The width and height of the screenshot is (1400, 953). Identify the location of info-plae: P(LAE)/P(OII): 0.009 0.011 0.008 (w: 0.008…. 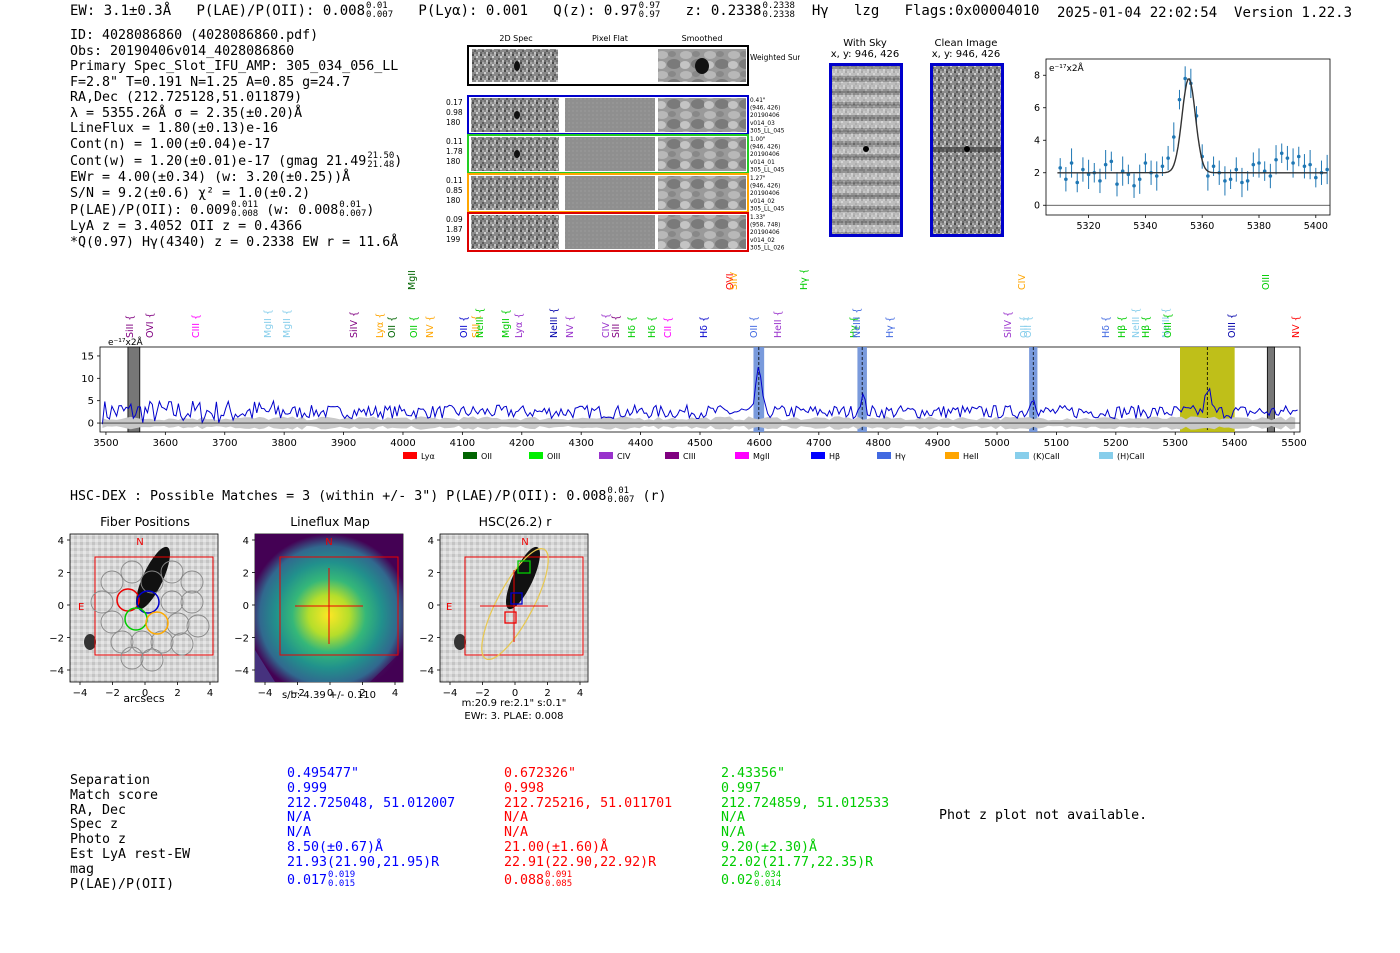
(222, 209).